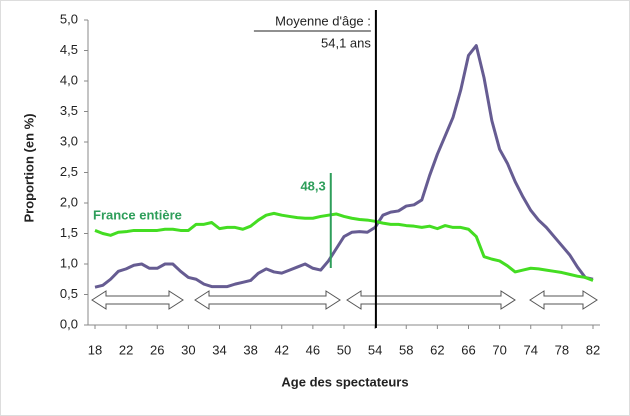 The width and height of the screenshot is (630, 416). What do you see at coordinates (531, 349) in the screenshot?
I see `x-tick-label: 74` at bounding box center [531, 349].